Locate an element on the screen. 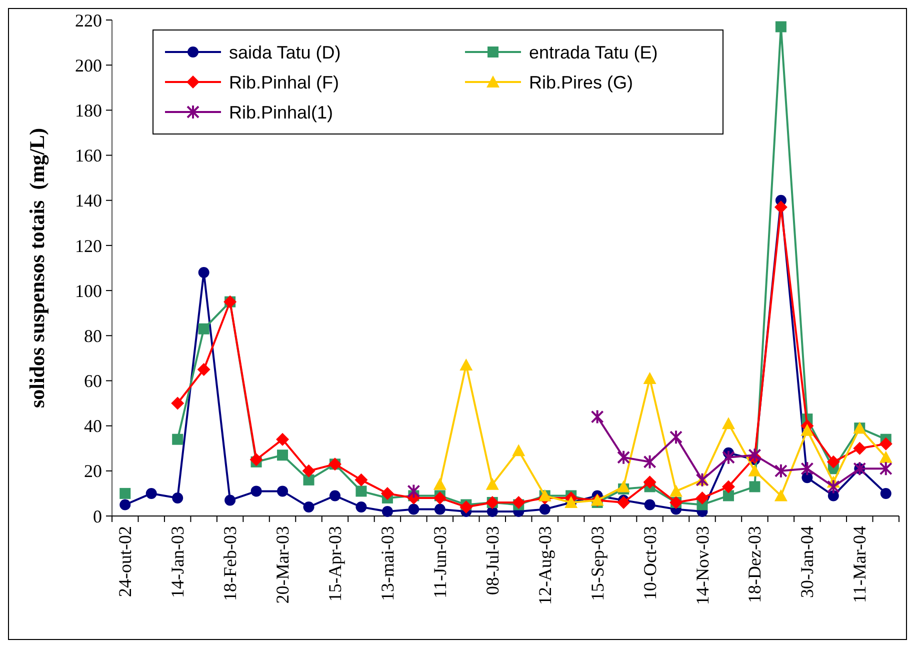 This screenshot has width=915, height=648. y-axis-title: solidos suspensos totais (mg/L) is located at coordinates (37, 268).